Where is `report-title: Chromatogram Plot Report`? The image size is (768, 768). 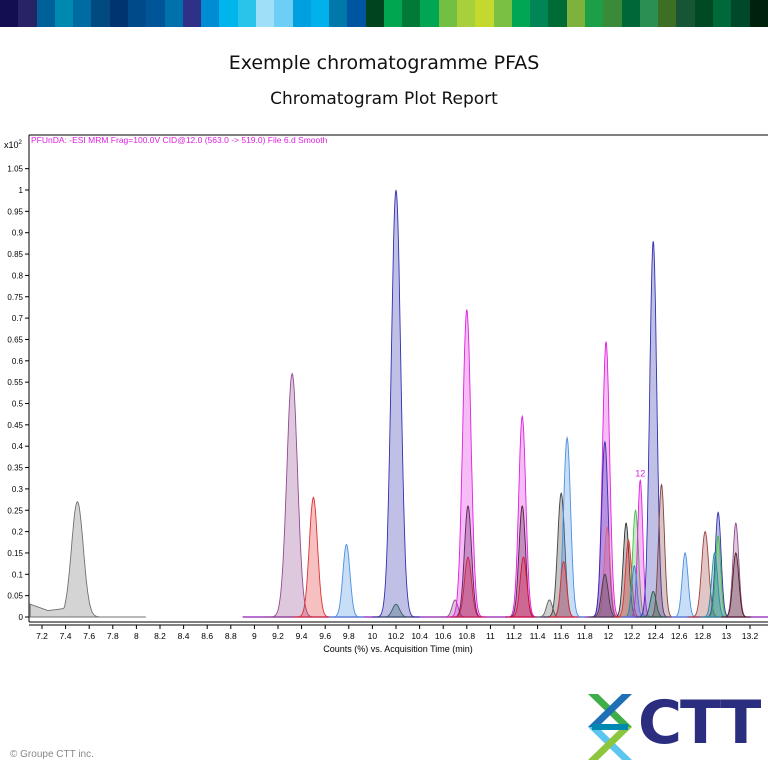 report-title: Chromatogram Plot Report is located at coordinates (384, 99).